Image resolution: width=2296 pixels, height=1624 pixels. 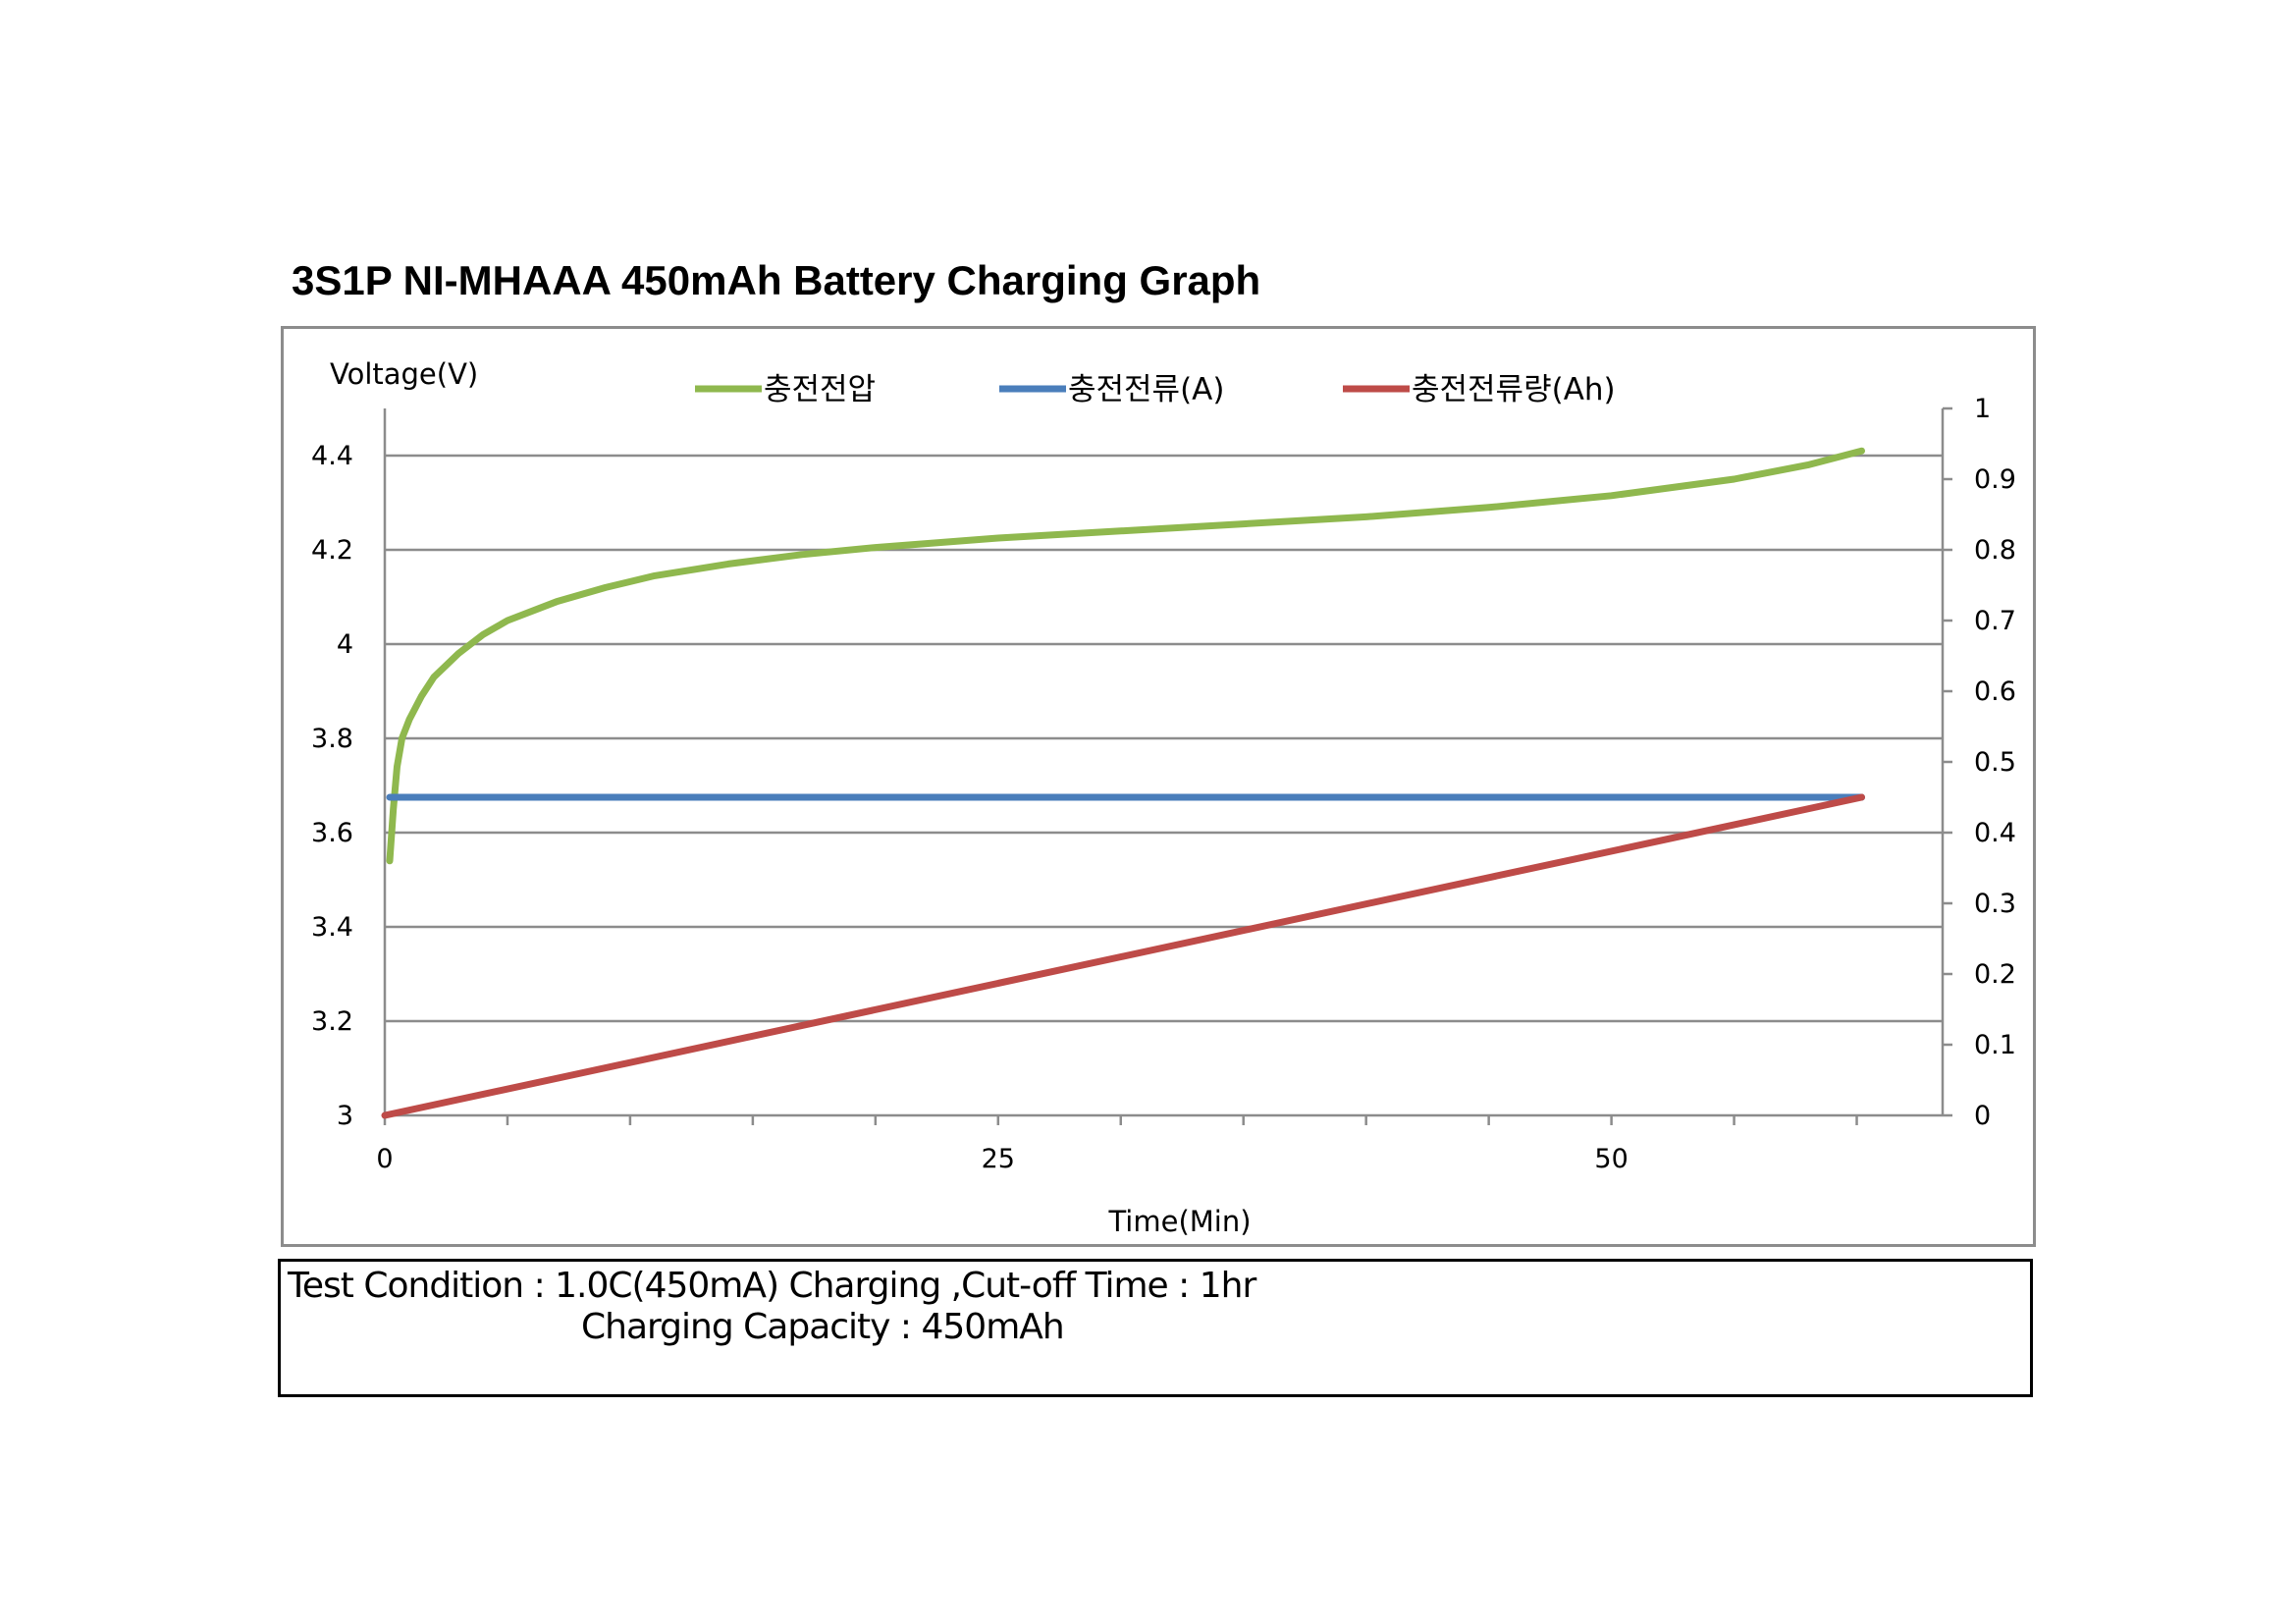 I want to click on y2-tick-label: 0.7, so click(x=1995, y=621).